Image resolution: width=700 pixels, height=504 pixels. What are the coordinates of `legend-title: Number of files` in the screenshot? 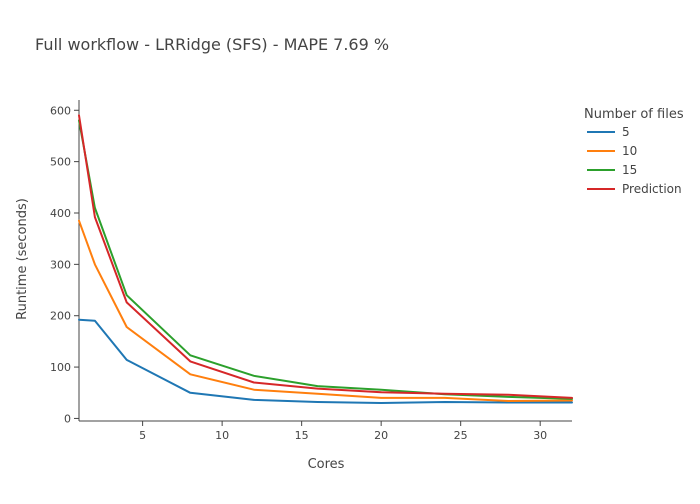 It's located at (634, 114).